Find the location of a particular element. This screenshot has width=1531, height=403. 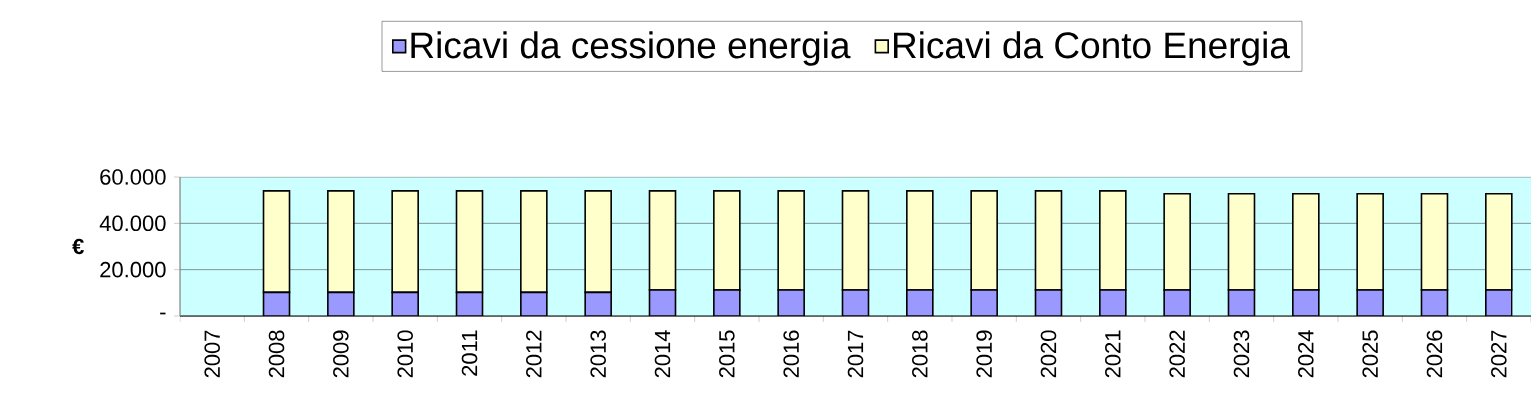

x-tick-label: 2009 is located at coordinates (341, 354).